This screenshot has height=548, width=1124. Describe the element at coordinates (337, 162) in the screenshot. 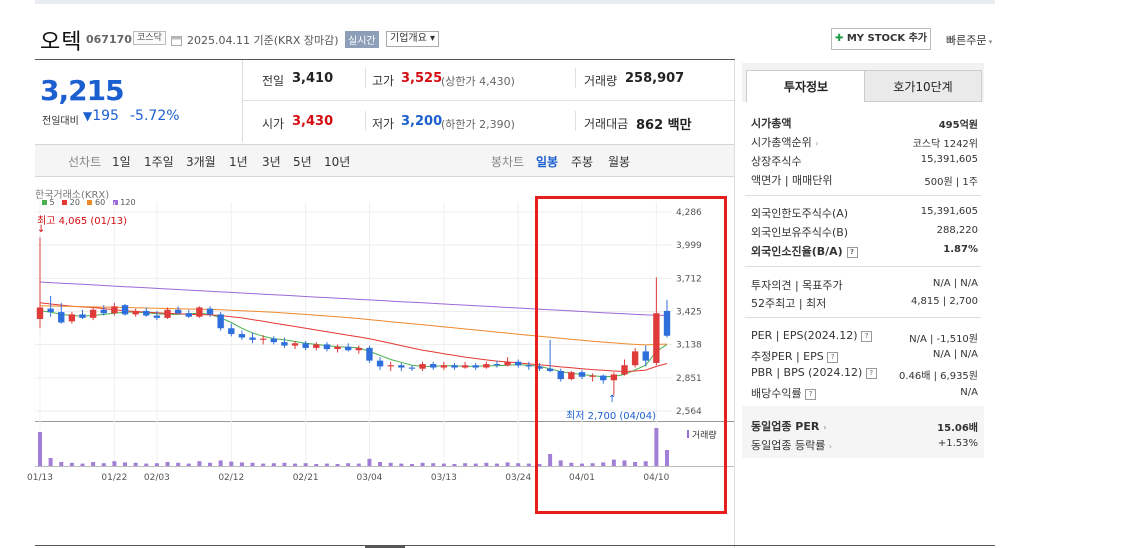

I see `tab-10y: 10년` at that location.